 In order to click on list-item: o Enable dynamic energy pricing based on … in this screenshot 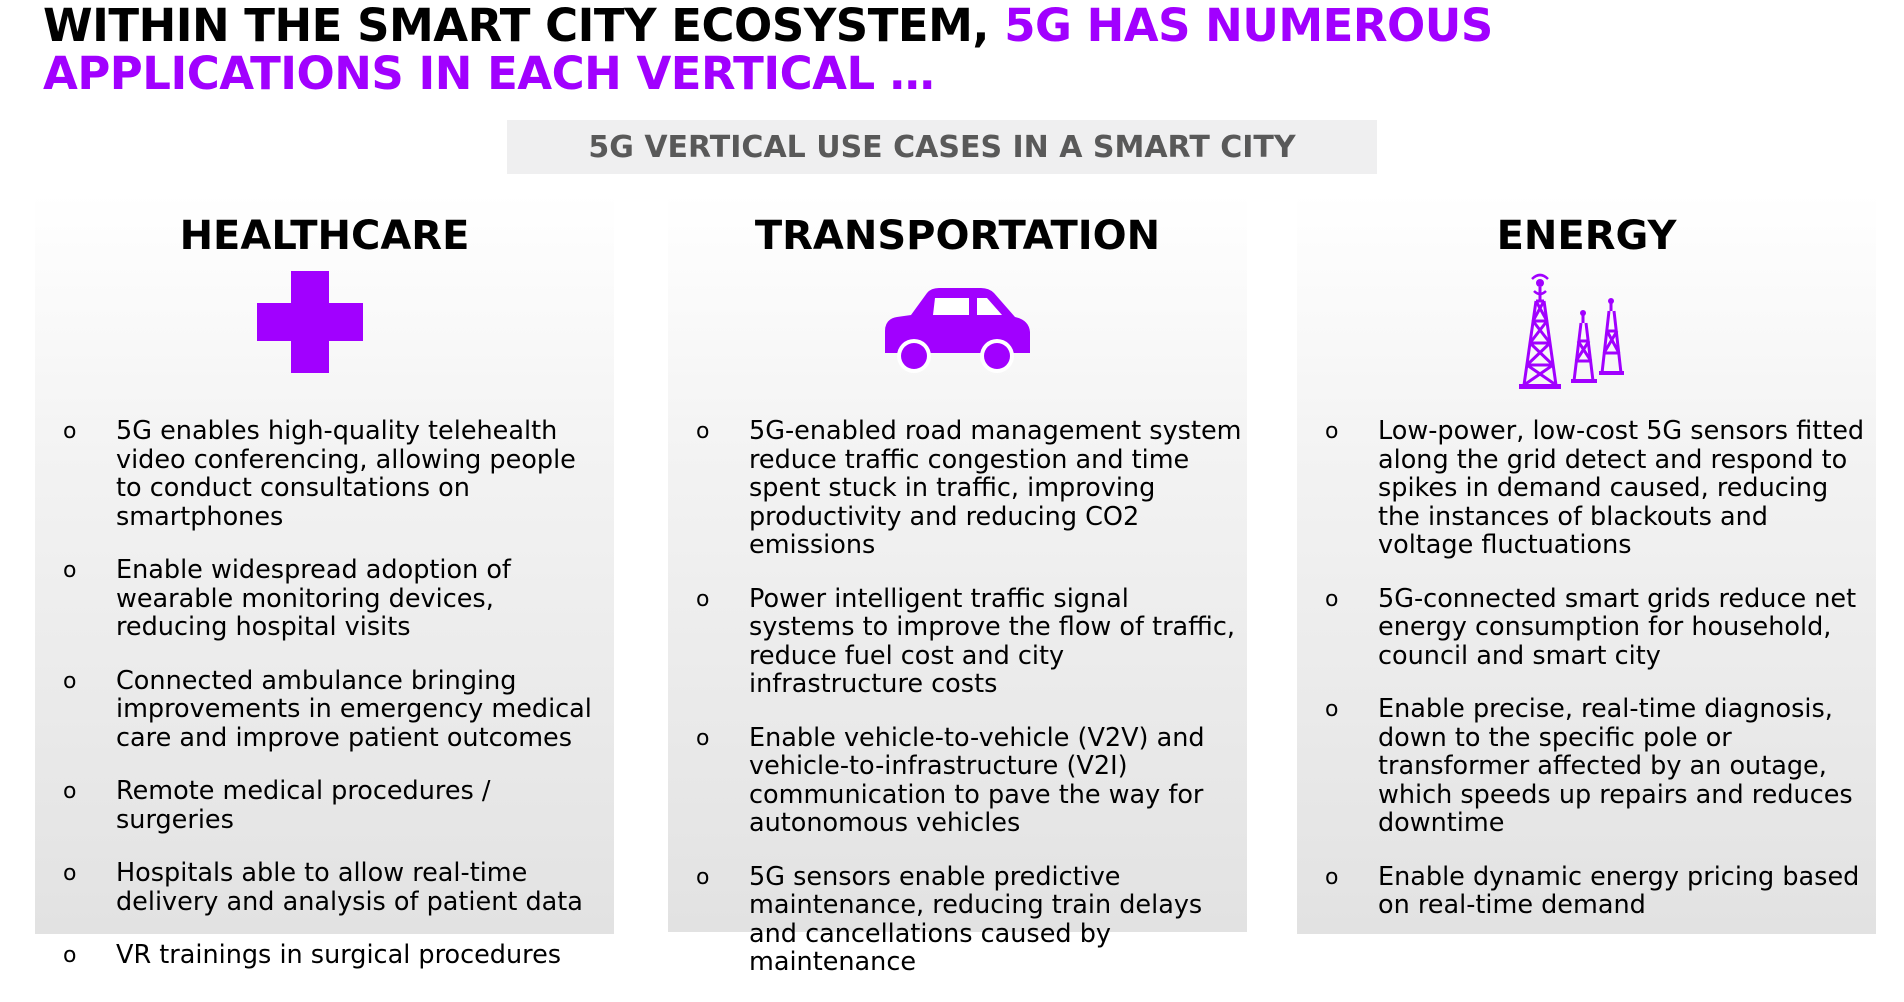, I will do `click(1591, 890)`.